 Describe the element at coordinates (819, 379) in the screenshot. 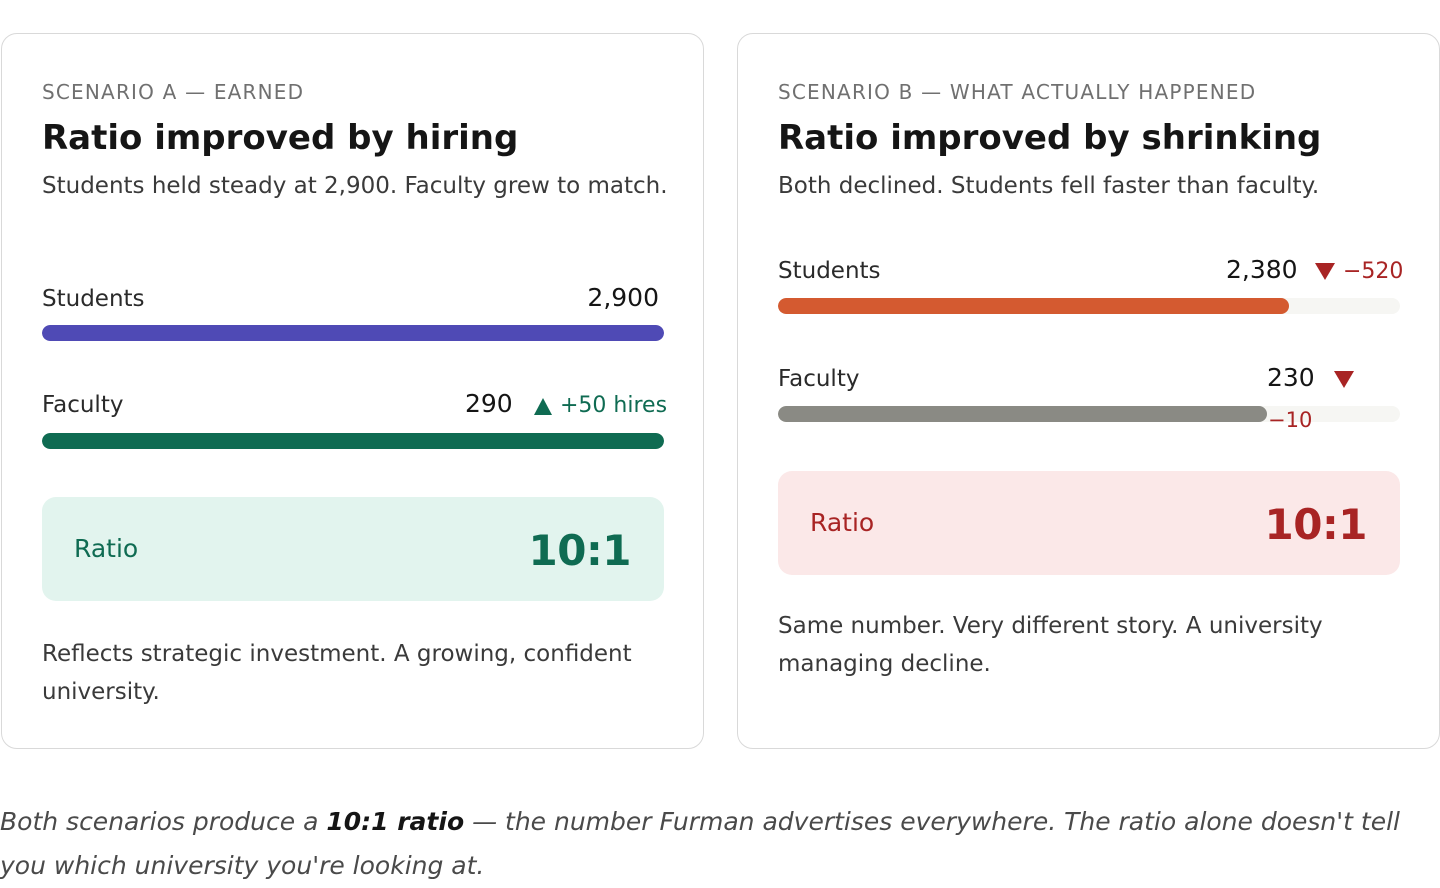

I see `scenario-b-faculty-label: Faculty` at that location.